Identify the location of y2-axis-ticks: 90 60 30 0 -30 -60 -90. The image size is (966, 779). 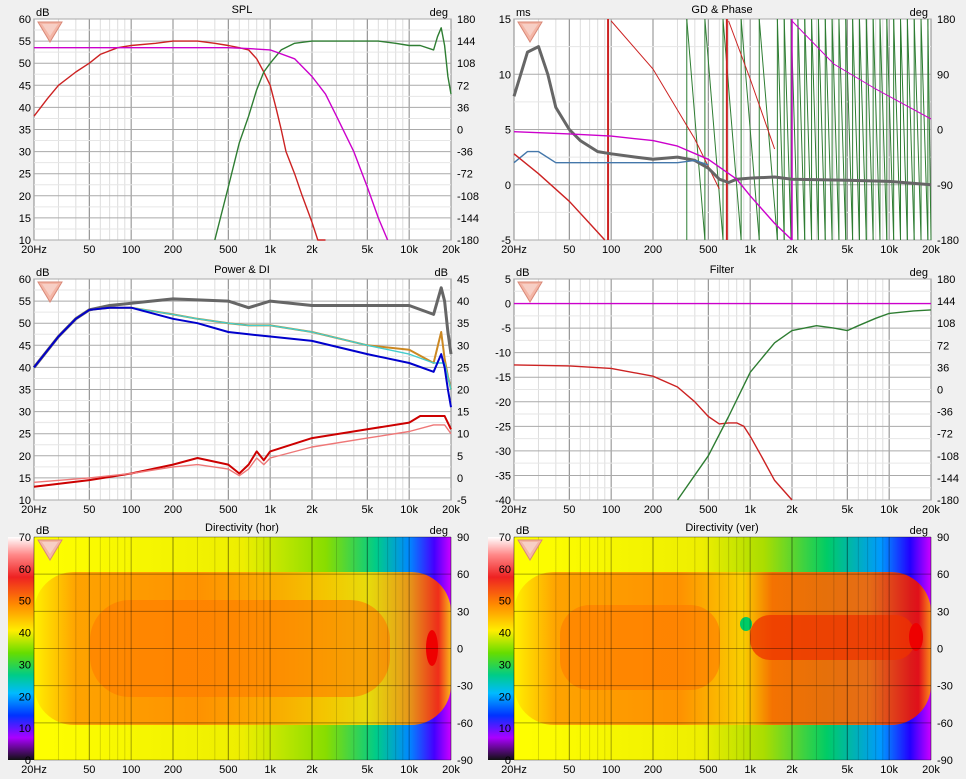
(945, 649).